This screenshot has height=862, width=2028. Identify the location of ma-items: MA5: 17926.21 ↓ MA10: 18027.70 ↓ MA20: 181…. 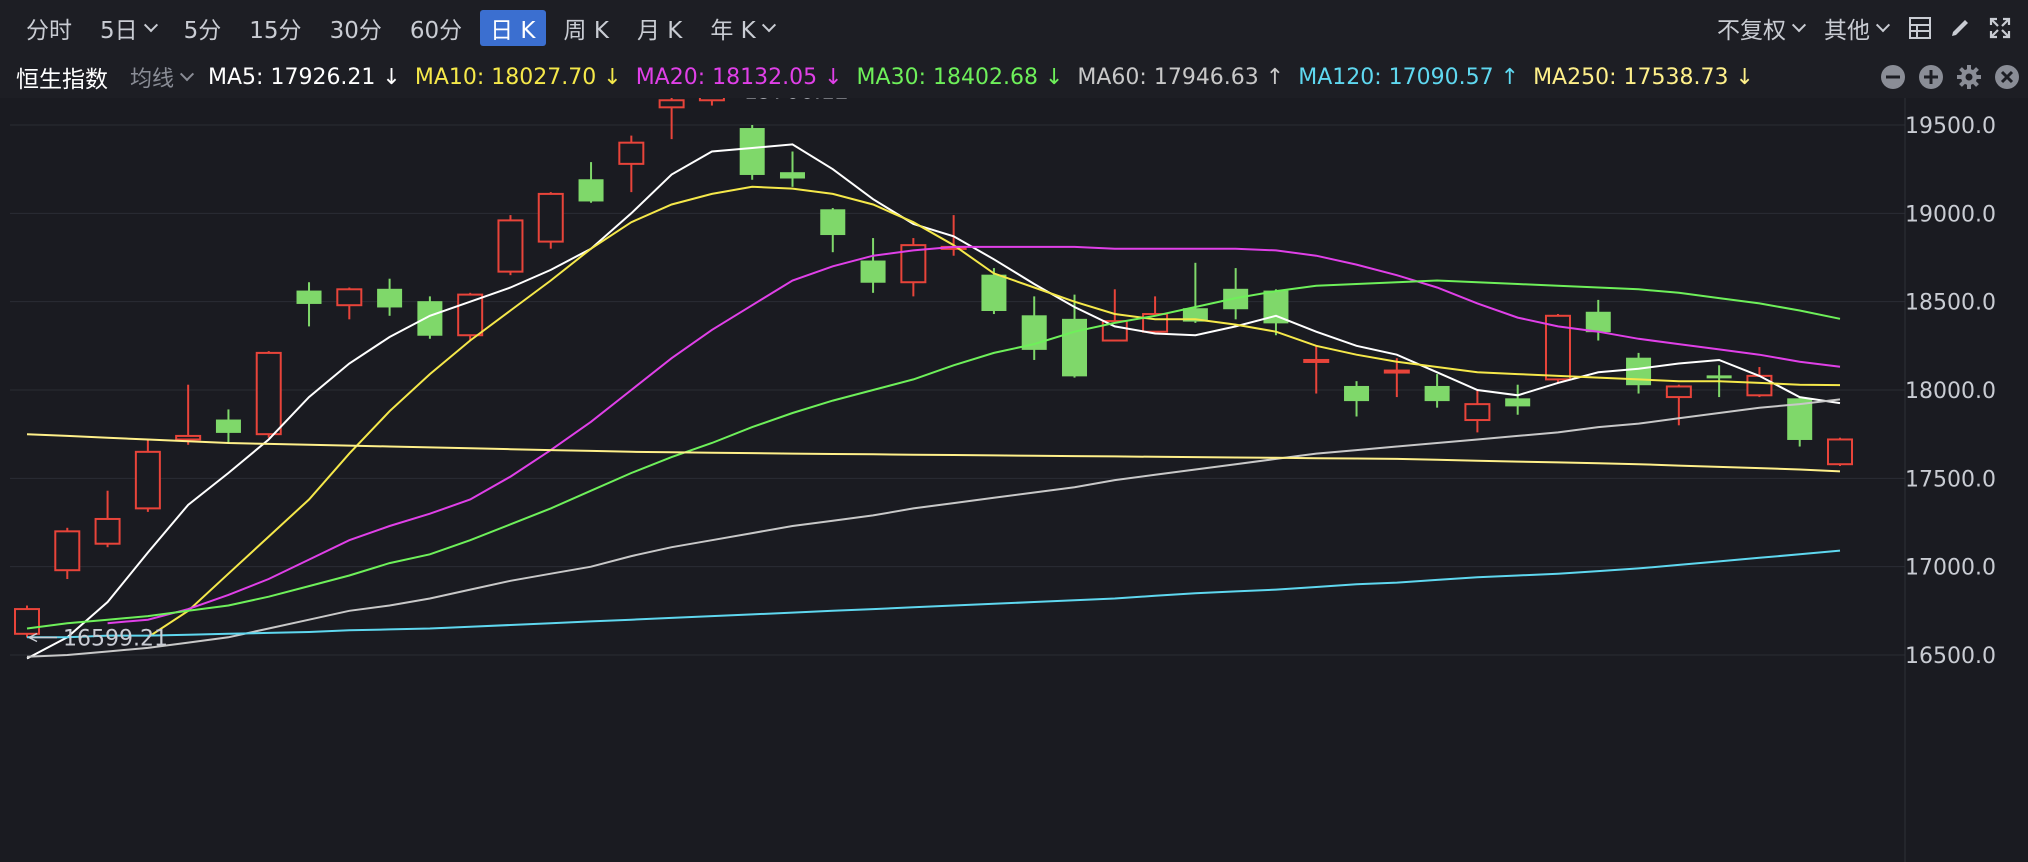
(988, 77).